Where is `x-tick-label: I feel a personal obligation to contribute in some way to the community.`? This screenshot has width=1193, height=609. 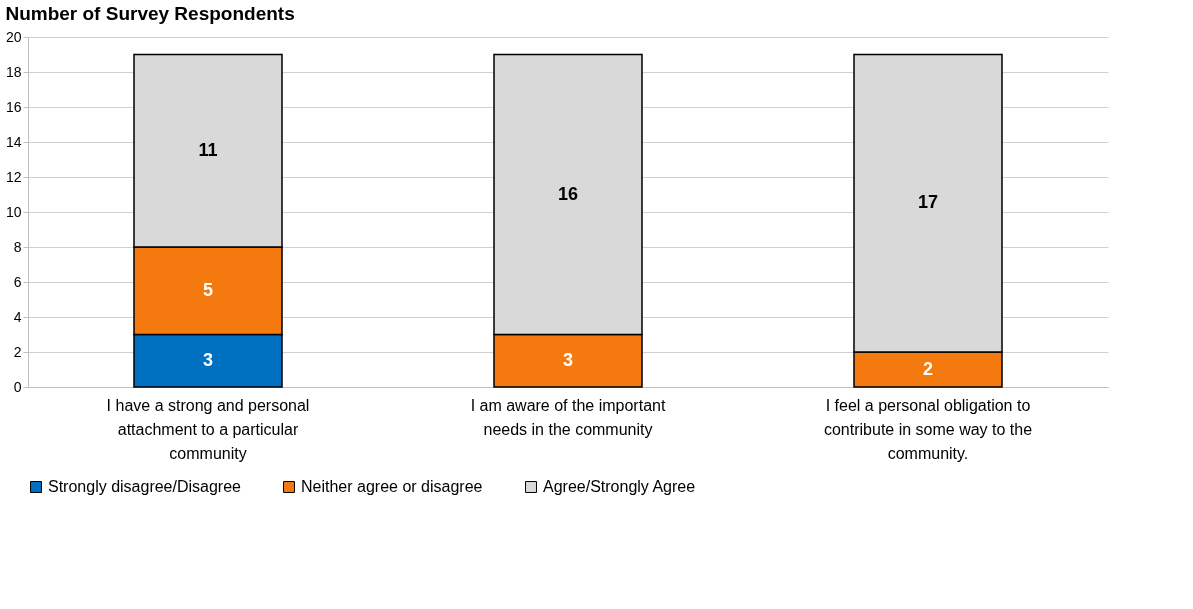
x-tick-label: I feel a personal obligation to contribute in some way to the community. is located at coordinates (928, 429).